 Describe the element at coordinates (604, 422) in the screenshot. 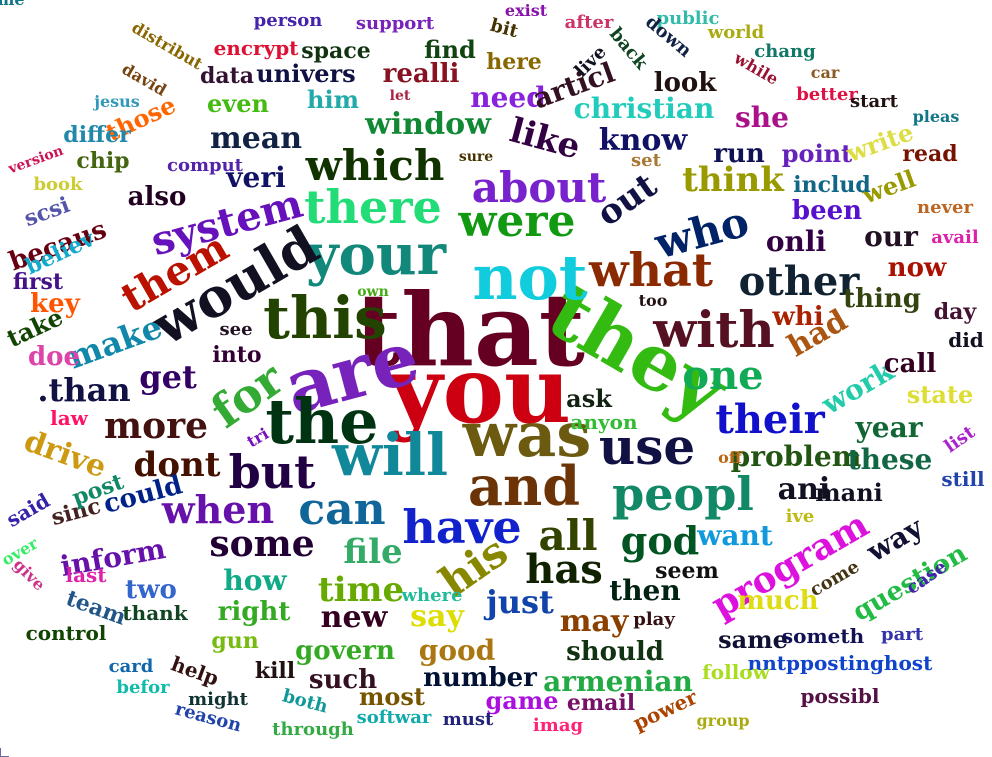

I see `cloud-word: anyon` at that location.